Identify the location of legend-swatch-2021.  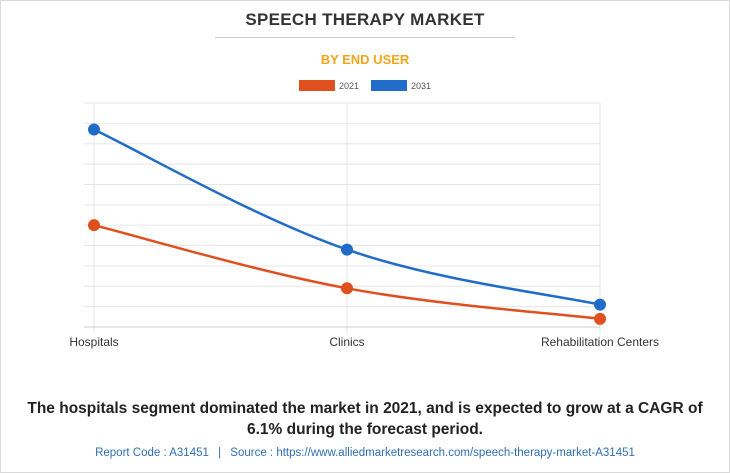
(316, 85).